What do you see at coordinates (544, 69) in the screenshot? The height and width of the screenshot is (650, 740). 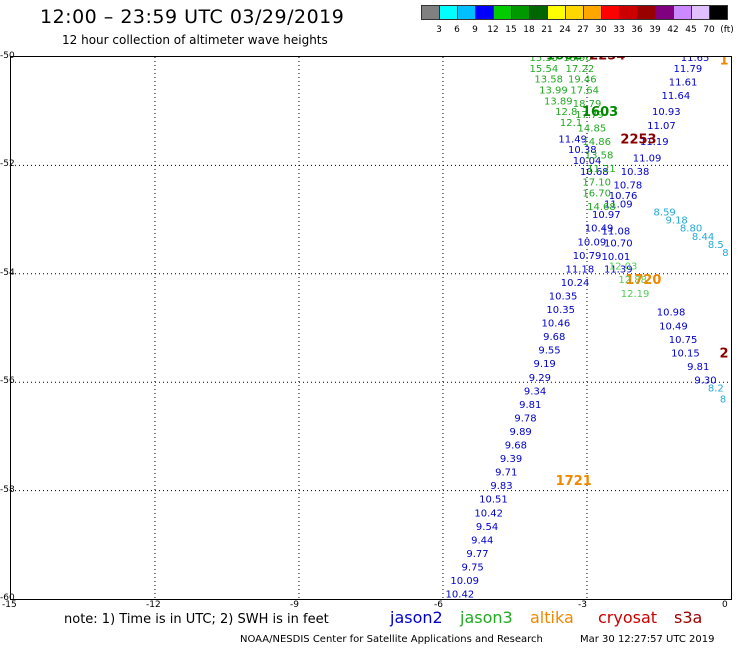 I see `wave-height-value: 15.54` at bounding box center [544, 69].